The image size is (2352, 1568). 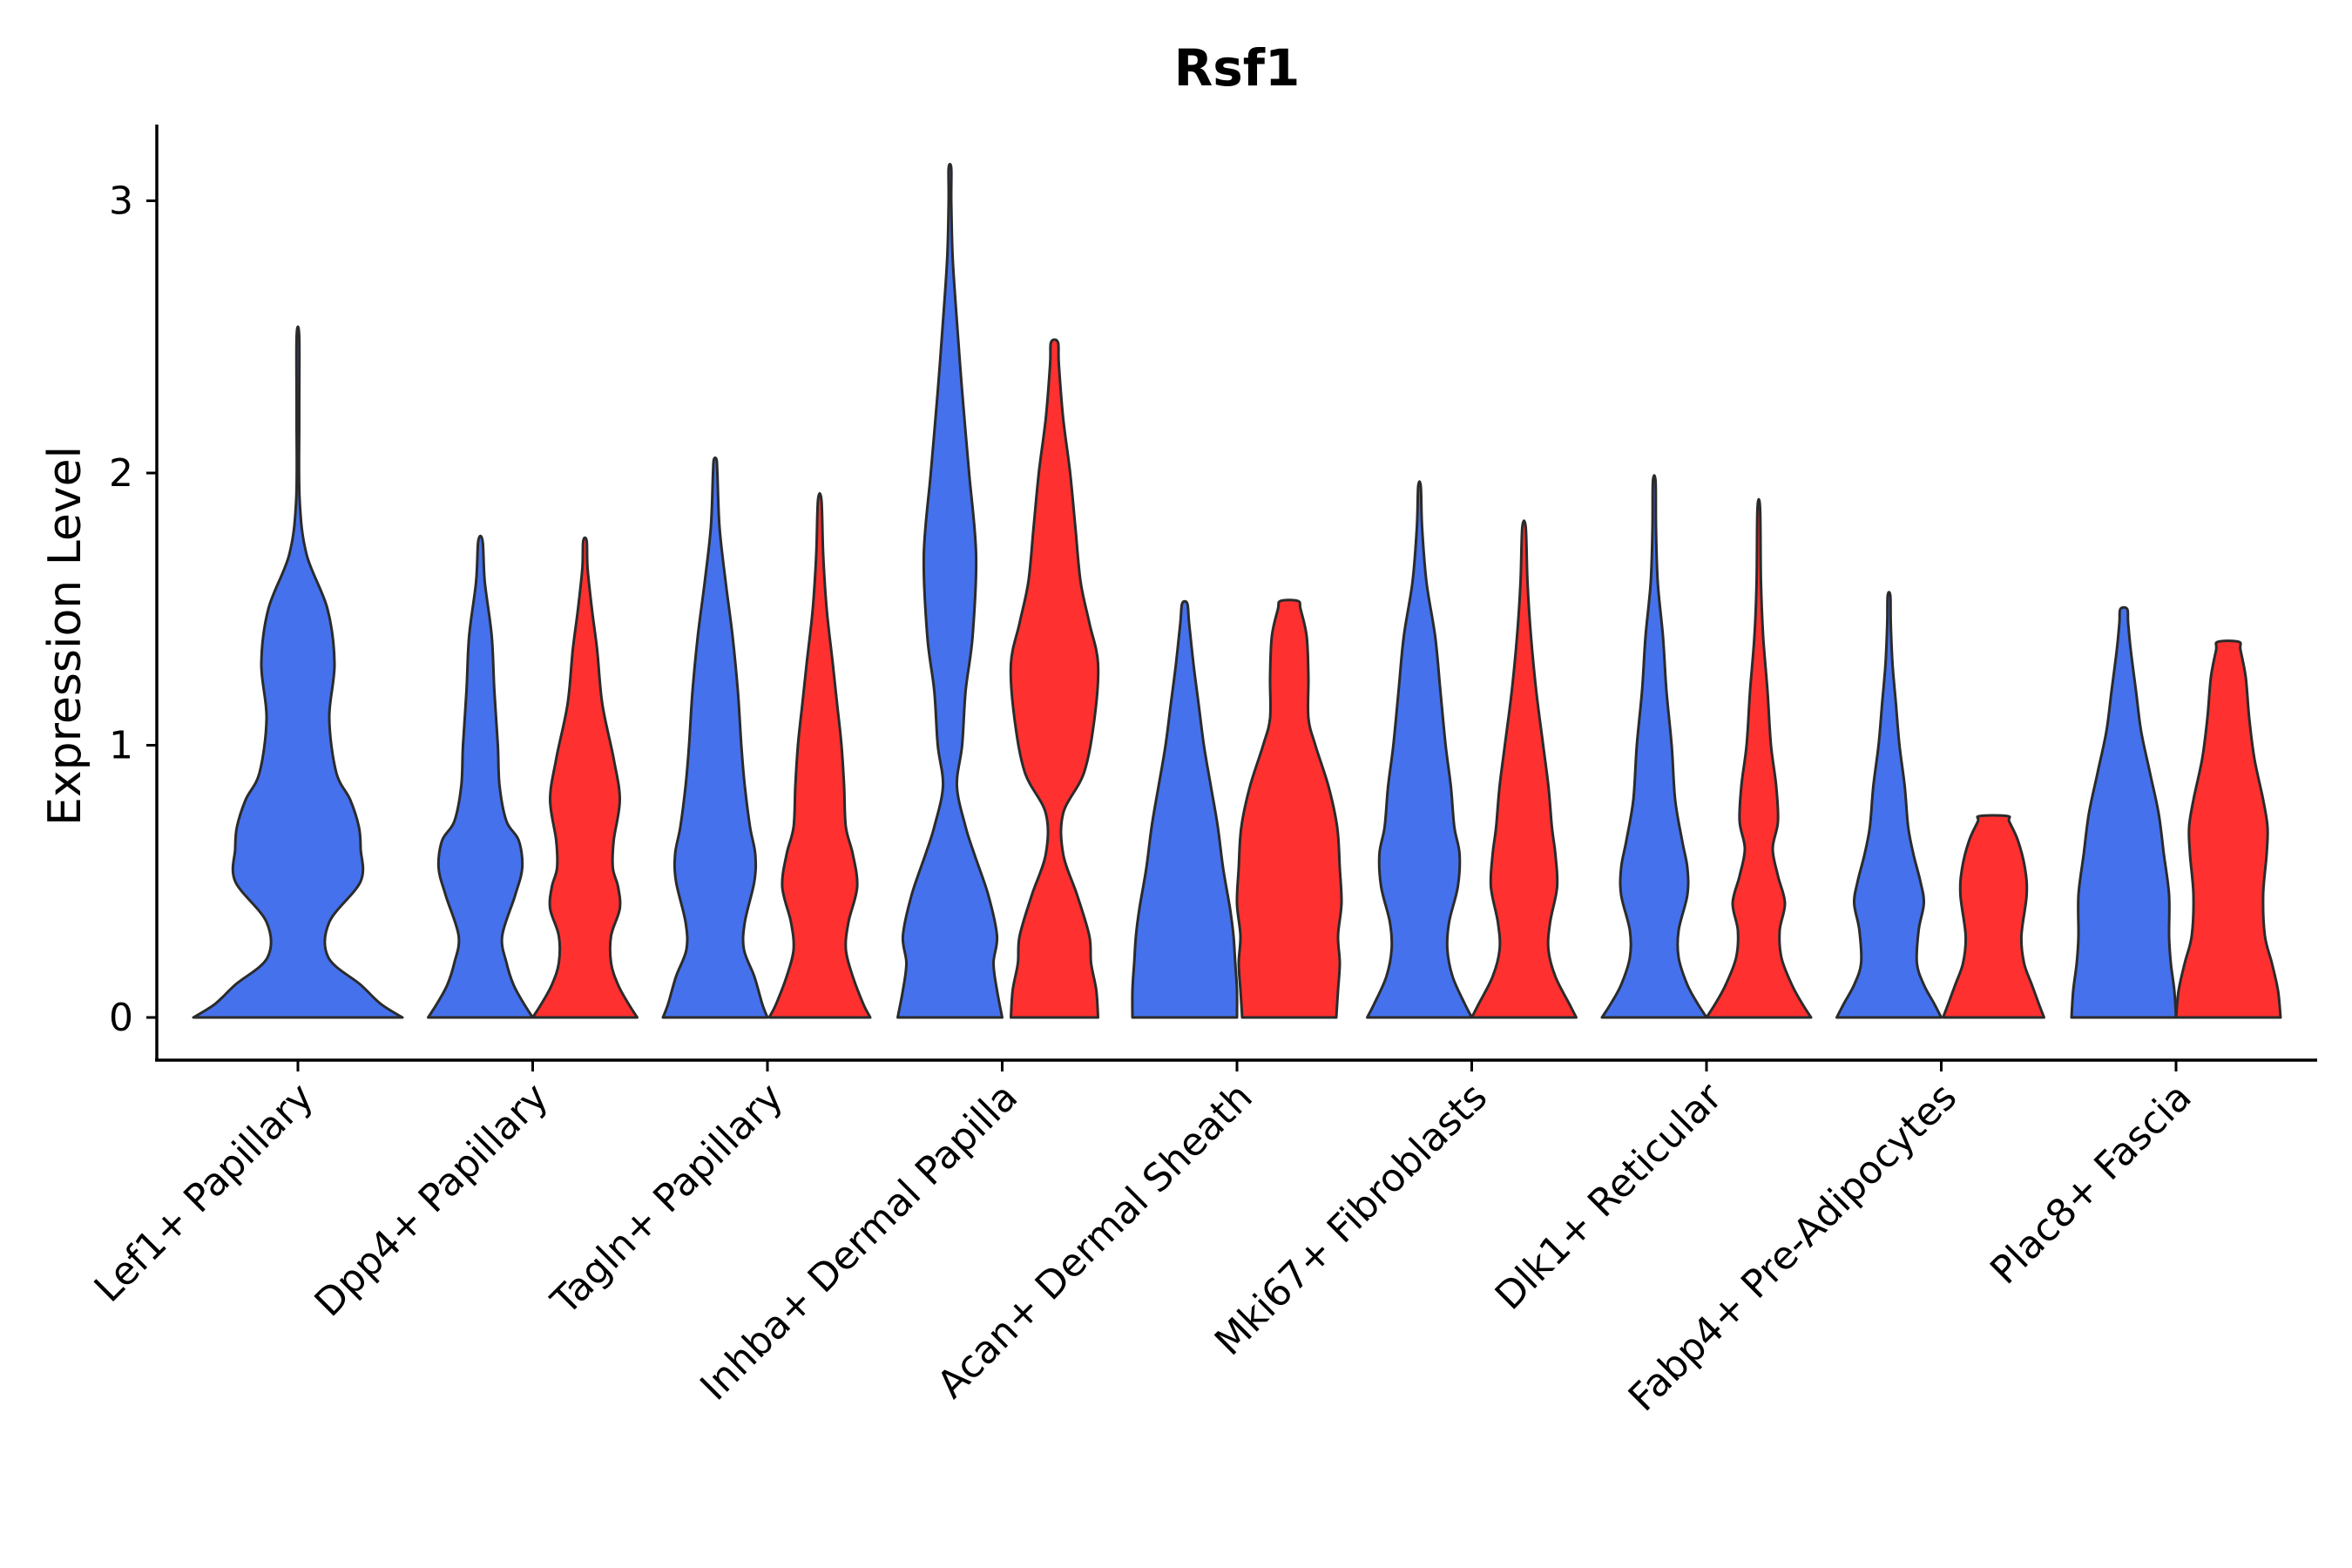 What do you see at coordinates (1419, 749) in the screenshot?
I see `violin-group-blue-mki67-fibroblasts` at bounding box center [1419, 749].